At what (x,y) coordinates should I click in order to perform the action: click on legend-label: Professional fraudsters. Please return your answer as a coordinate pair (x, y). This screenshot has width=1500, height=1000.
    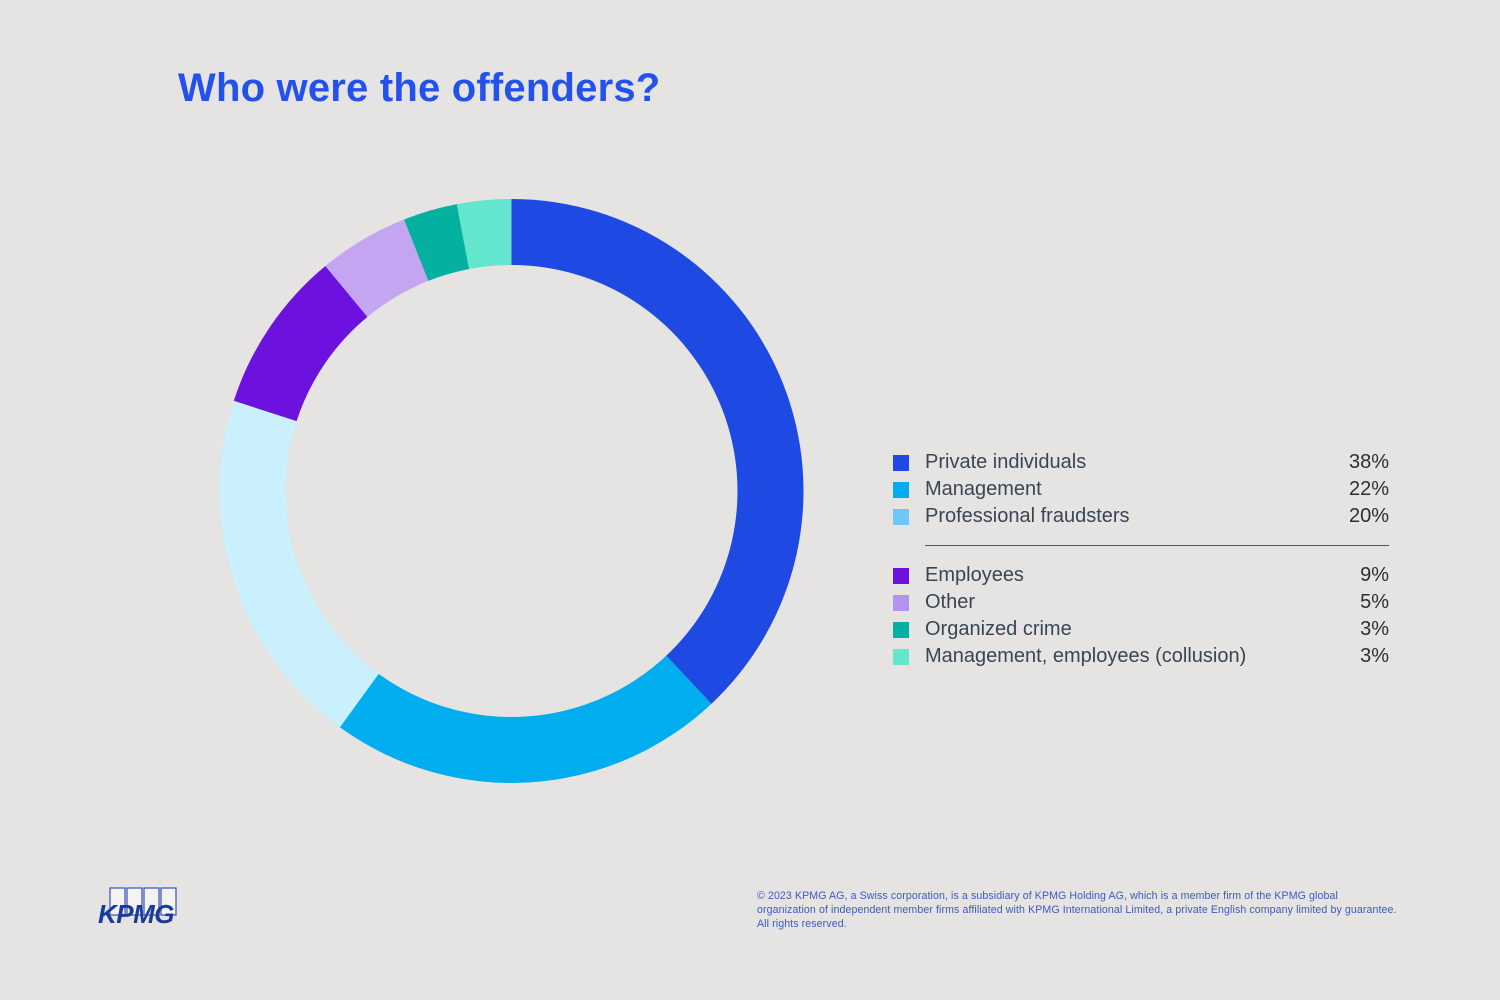
    Looking at the image, I should click on (1027, 516).